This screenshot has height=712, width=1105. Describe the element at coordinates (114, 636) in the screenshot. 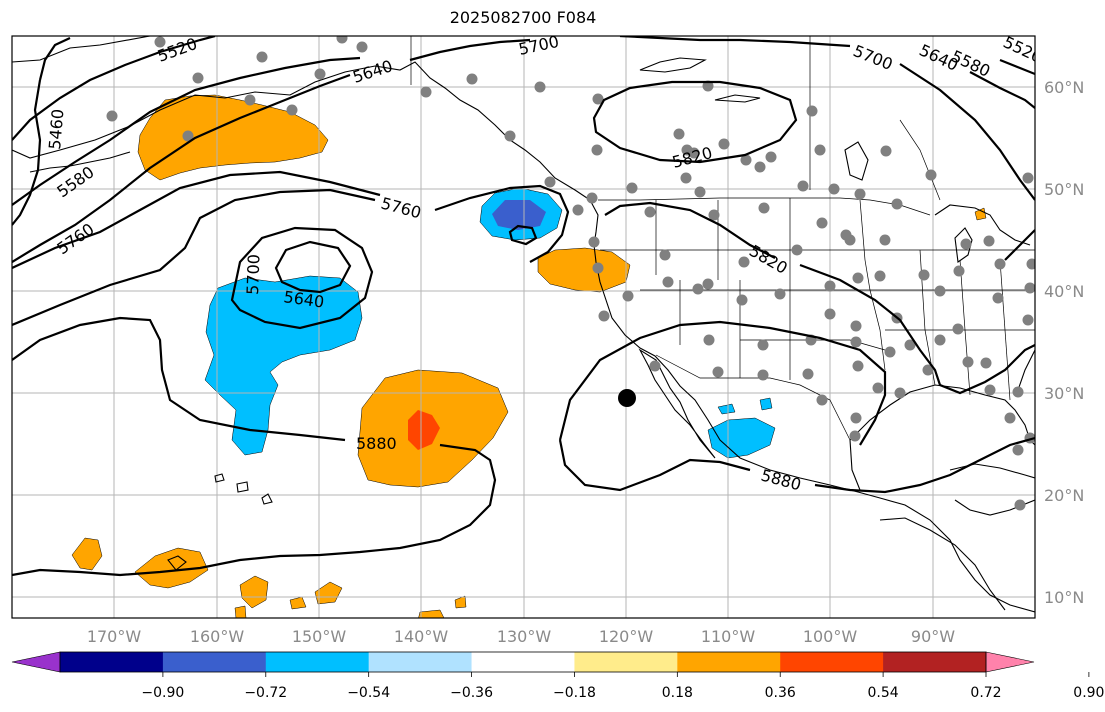

I see `lon-label: 170°W` at that location.